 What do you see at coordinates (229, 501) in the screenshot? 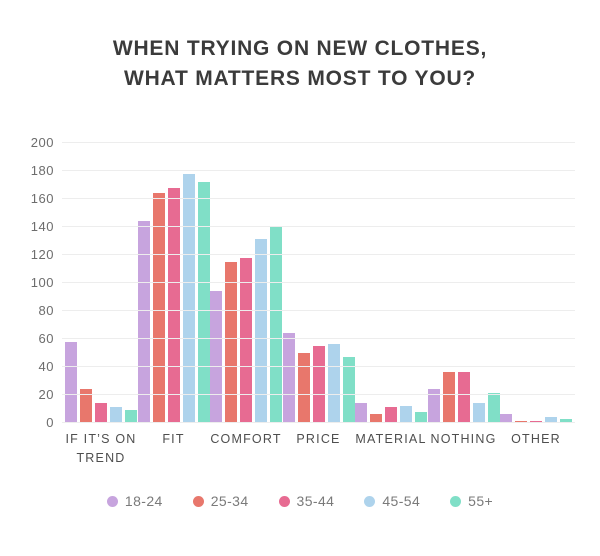
I see `legend-label: 25-34` at bounding box center [229, 501].